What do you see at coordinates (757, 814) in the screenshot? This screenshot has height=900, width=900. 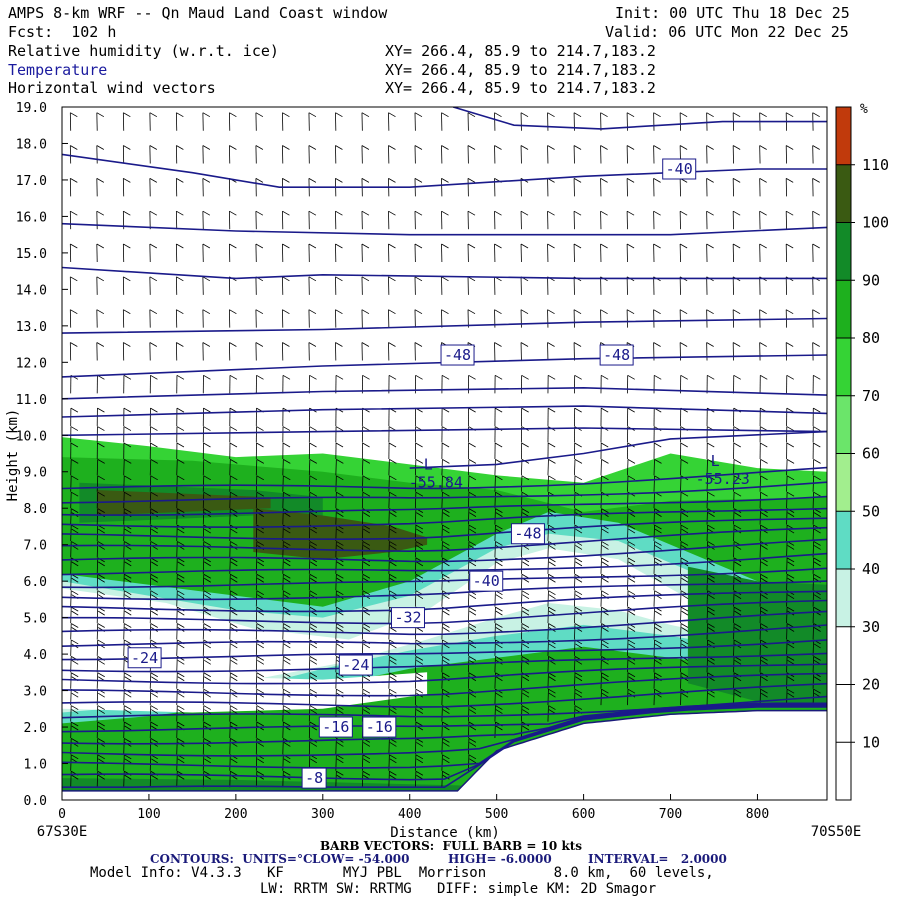 I see `x-tick-label: 800` at bounding box center [757, 814].